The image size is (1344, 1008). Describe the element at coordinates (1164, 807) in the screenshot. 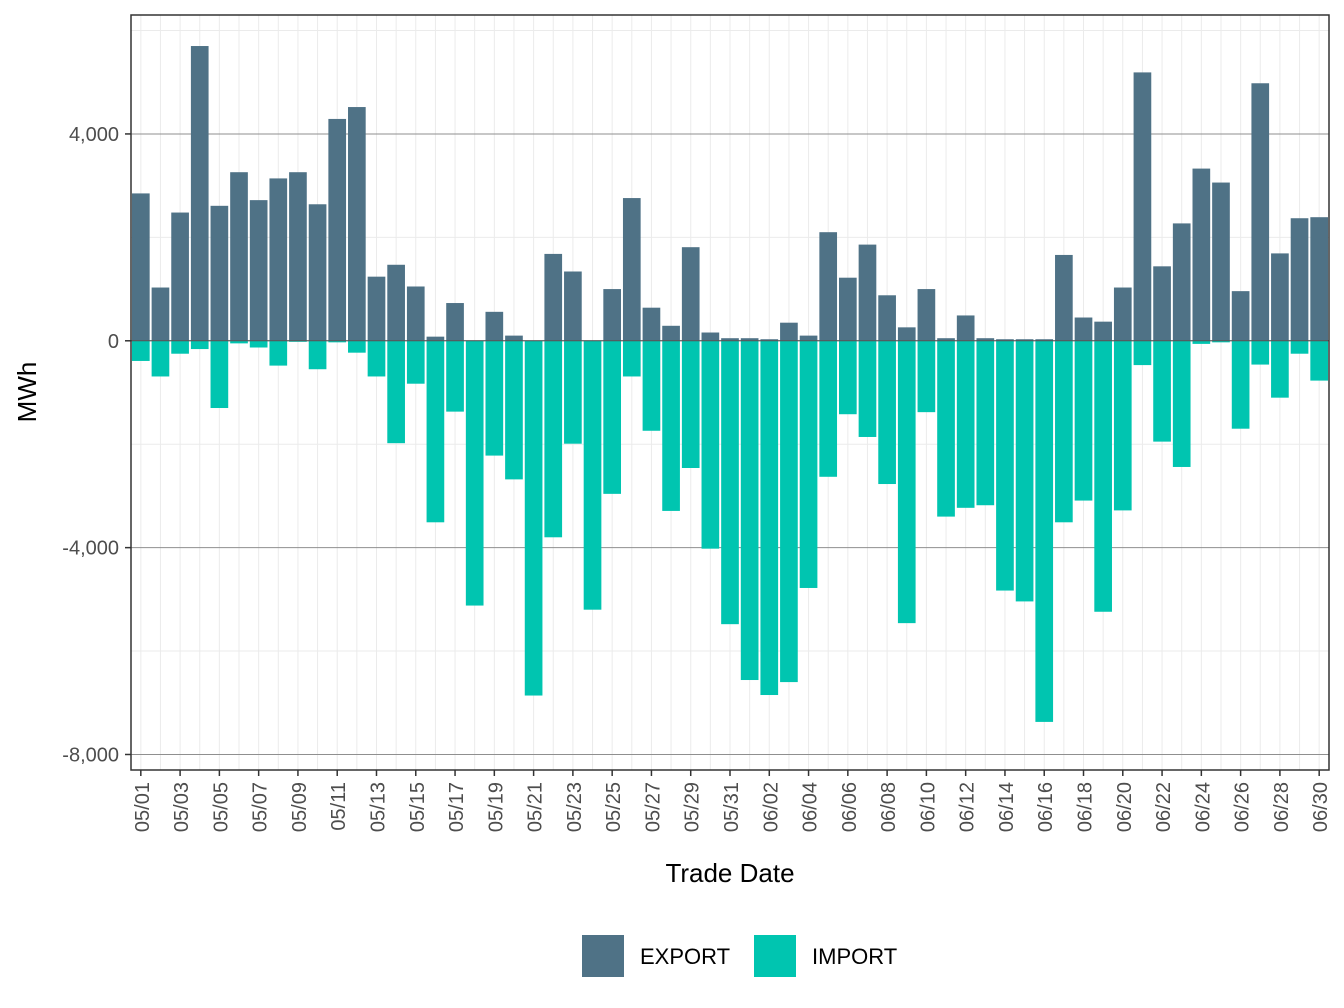

I see `x-tick-label: 06/22` at that location.